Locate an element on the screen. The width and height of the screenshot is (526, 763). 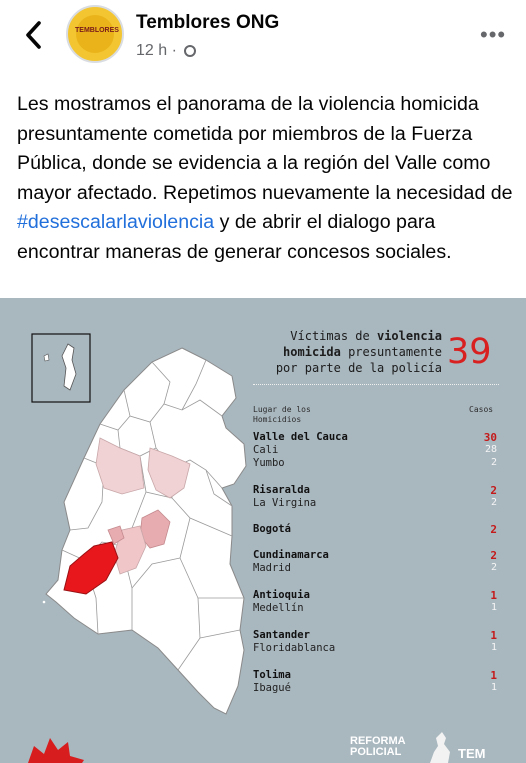
city-row-cali-count: 28 is located at coordinates (490, 449).